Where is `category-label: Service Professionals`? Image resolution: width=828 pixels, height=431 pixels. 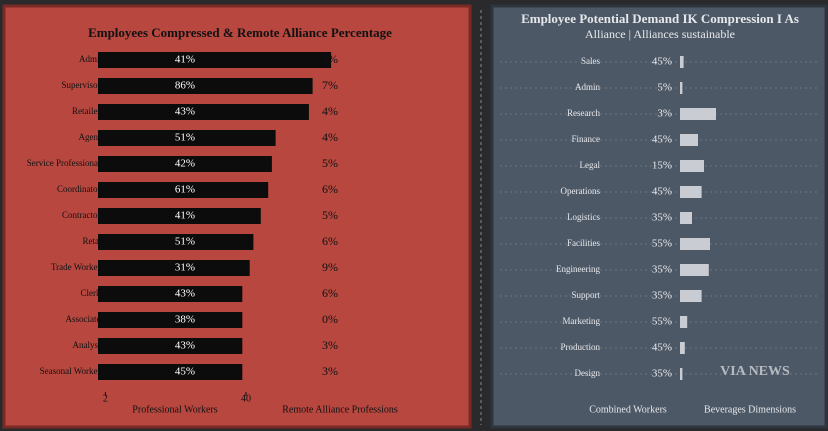
category-label: Service Professionals is located at coordinates (66, 163).